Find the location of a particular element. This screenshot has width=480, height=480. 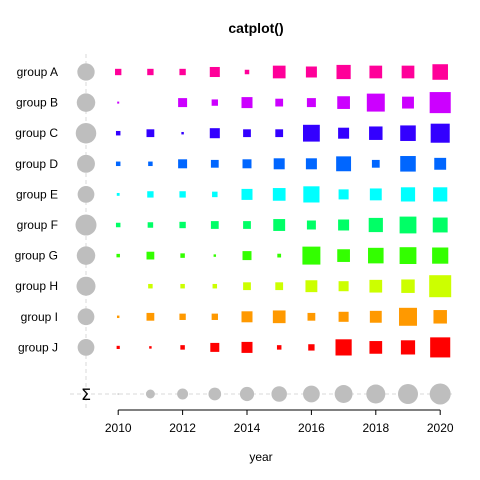

y-tick-label: group E is located at coordinates (37, 194).